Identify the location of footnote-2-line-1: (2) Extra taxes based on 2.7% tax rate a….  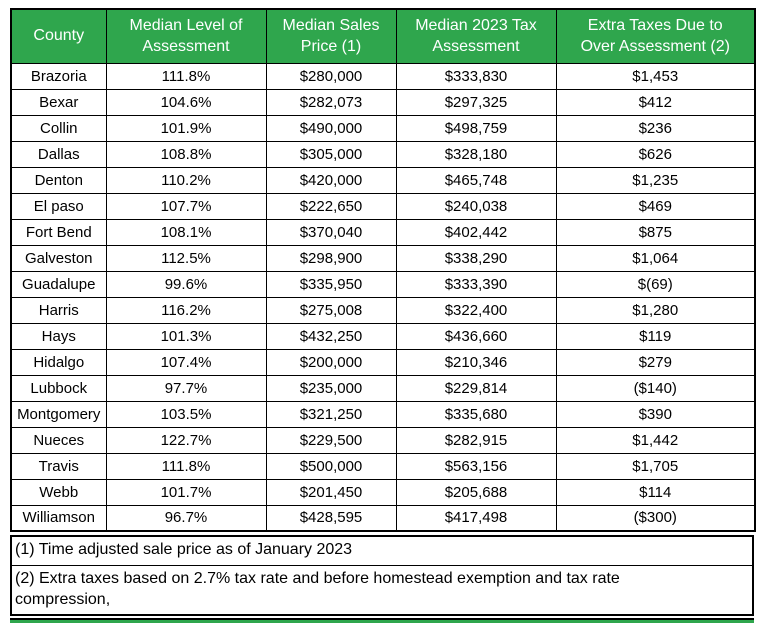
(317, 578).